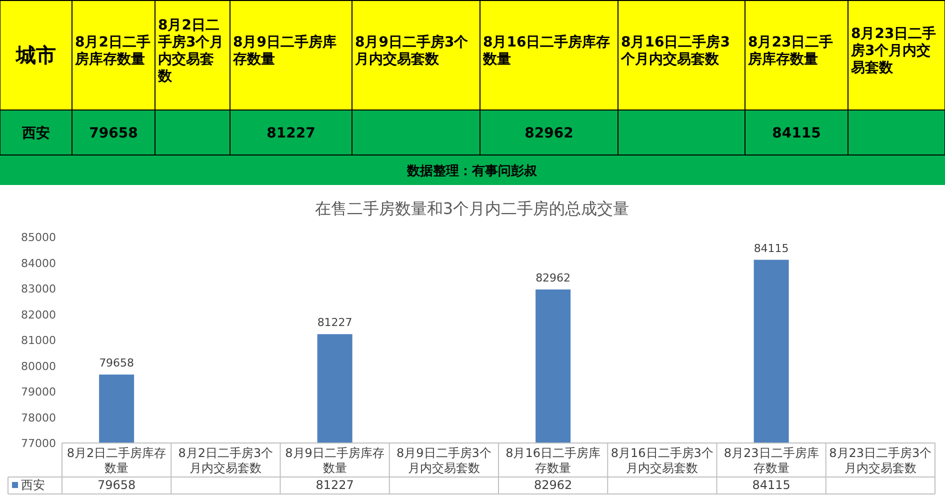 This screenshot has height=497, width=945. I want to click on category-label: 西安, so click(36, 134).